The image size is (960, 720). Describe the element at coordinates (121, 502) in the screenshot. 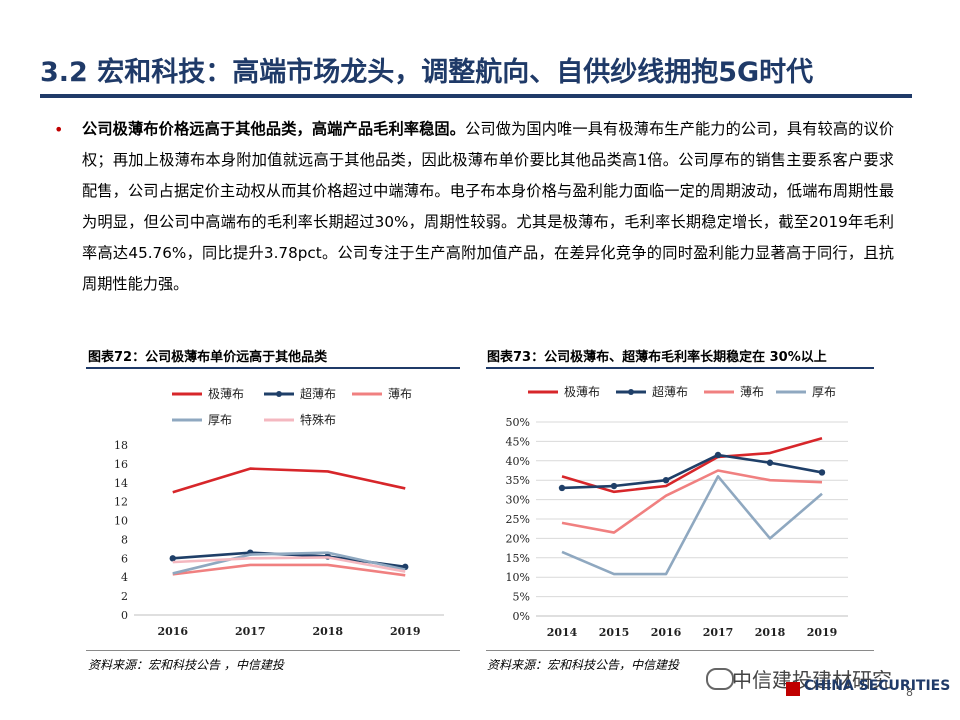

I see `y-tick-label-6: 12` at that location.